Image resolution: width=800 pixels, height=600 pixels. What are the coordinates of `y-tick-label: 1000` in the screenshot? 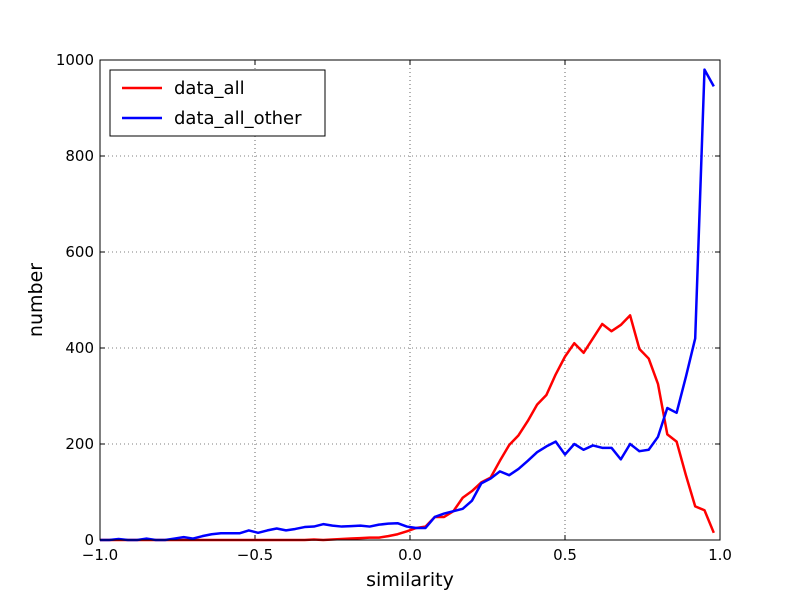 It's located at (75, 60).